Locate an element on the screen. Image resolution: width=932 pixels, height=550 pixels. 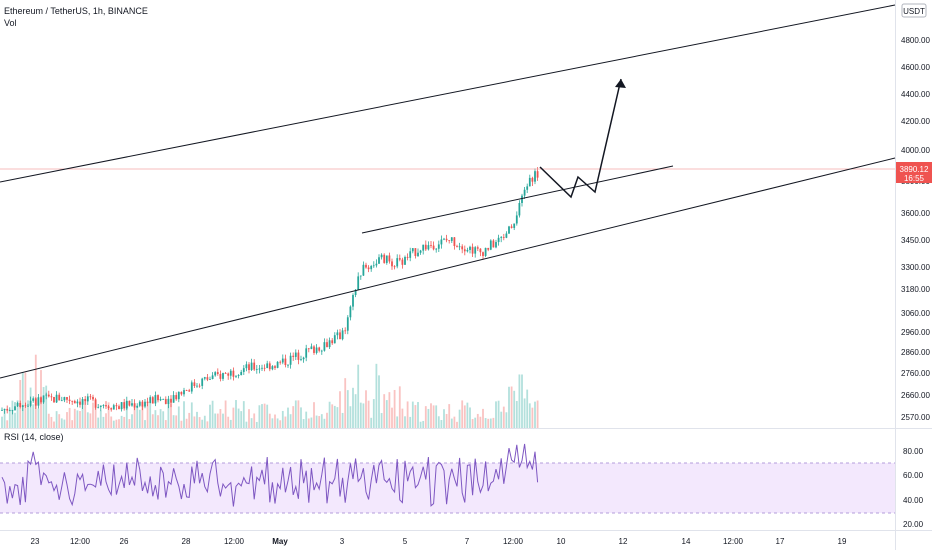
rsi-axis: 80.00 60.00 40.00 20.00 is located at coordinates (913, 488).